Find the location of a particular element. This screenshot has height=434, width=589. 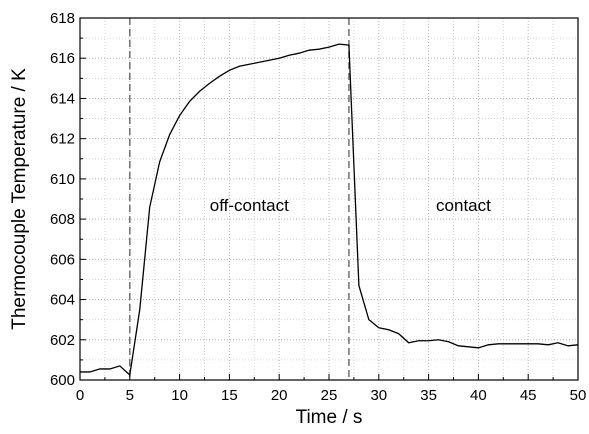

x-tick-label: 0 is located at coordinates (80, 395).